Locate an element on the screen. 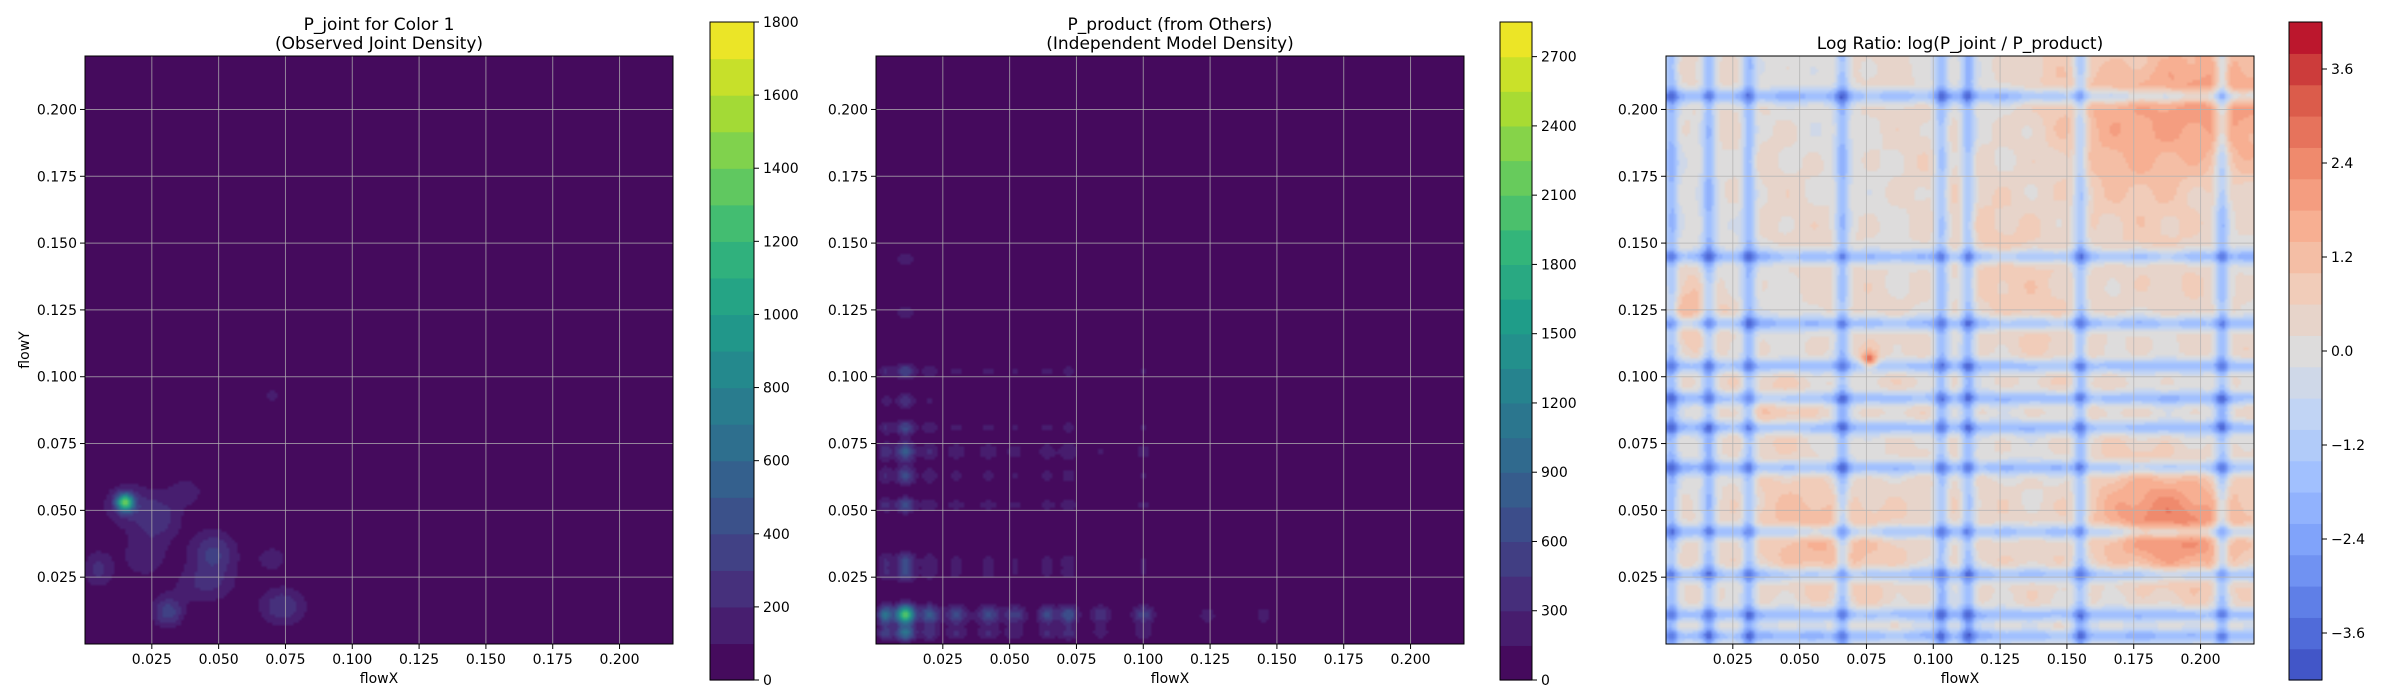 The height and width of the screenshot is (700, 2400). colorbar-tick-label: 1500 is located at coordinates (1559, 335).